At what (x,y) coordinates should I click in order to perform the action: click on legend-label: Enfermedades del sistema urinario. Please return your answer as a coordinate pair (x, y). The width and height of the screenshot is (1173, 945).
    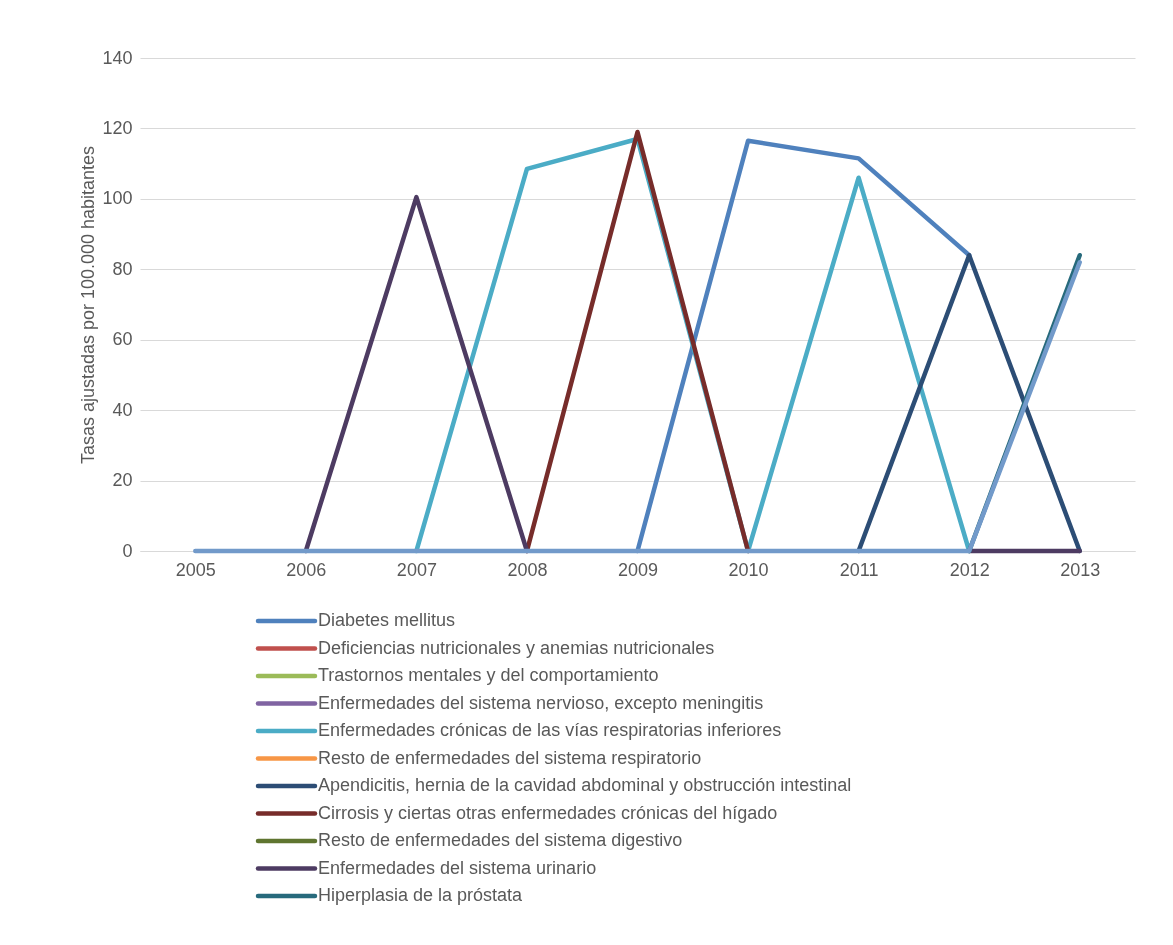
    Looking at the image, I should click on (457, 867).